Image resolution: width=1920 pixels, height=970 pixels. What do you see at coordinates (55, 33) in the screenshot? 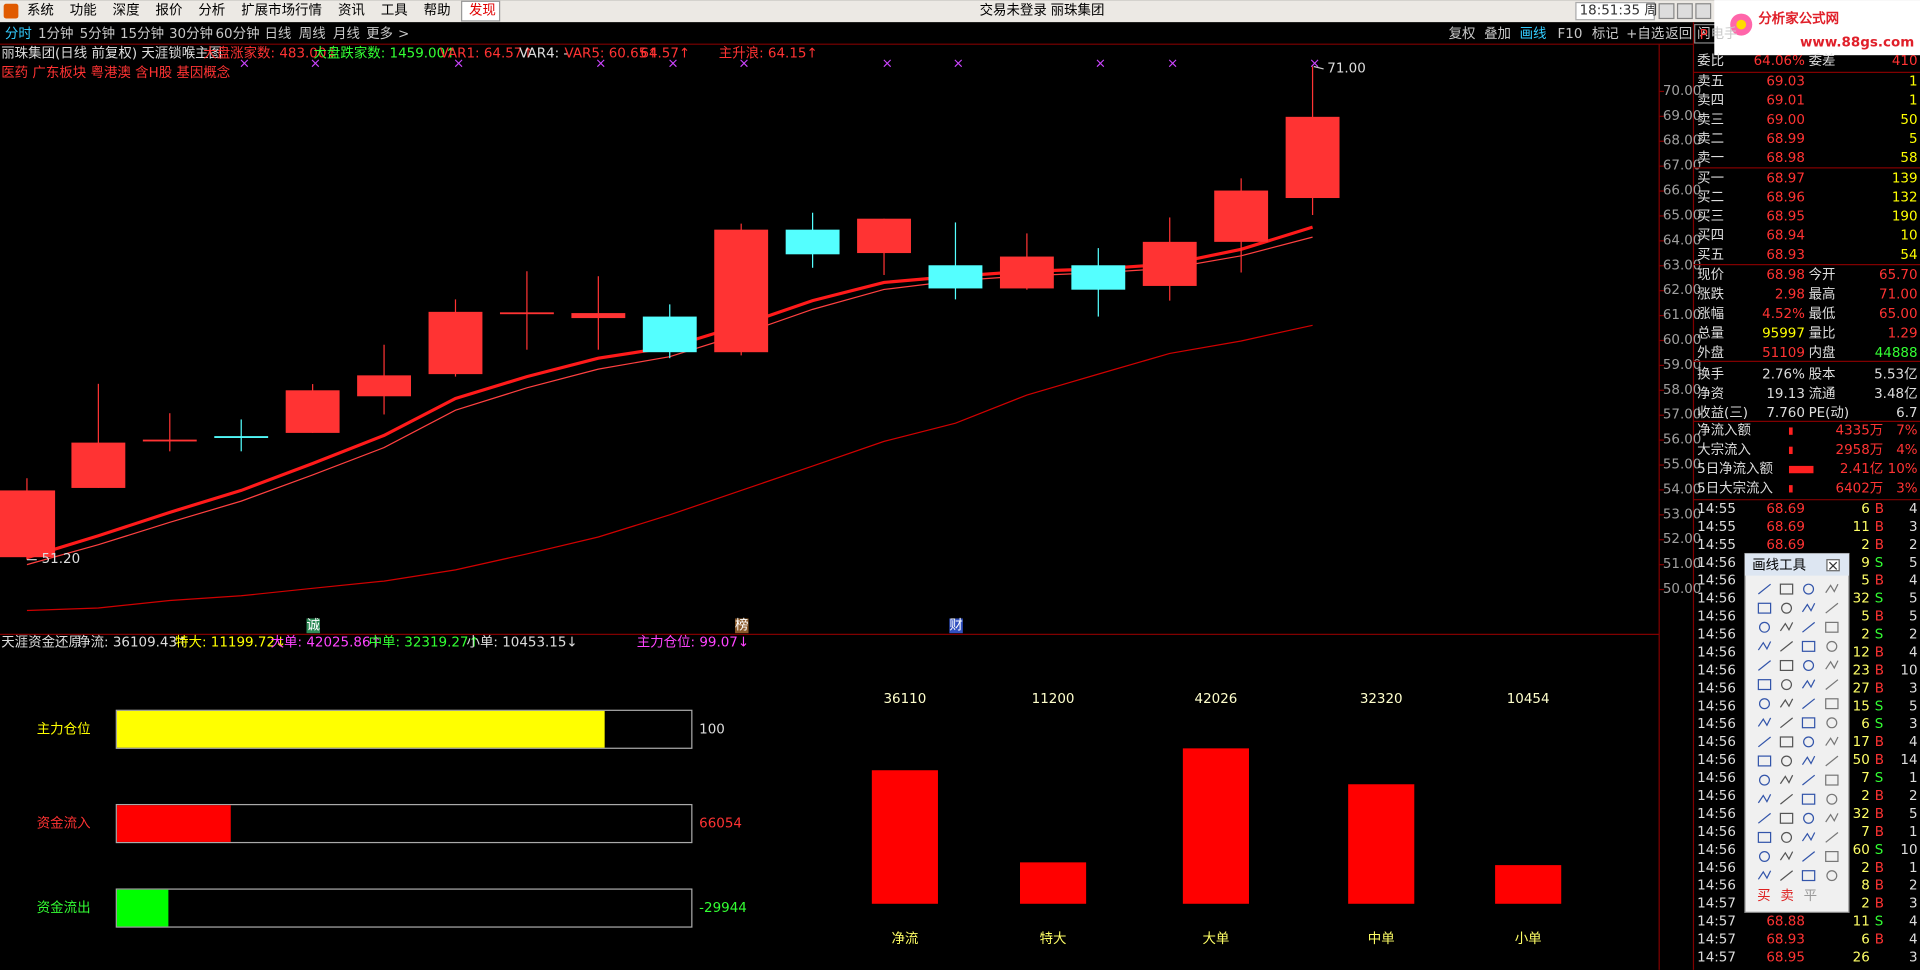
I see `period-tab: 1分钟` at bounding box center [55, 33].